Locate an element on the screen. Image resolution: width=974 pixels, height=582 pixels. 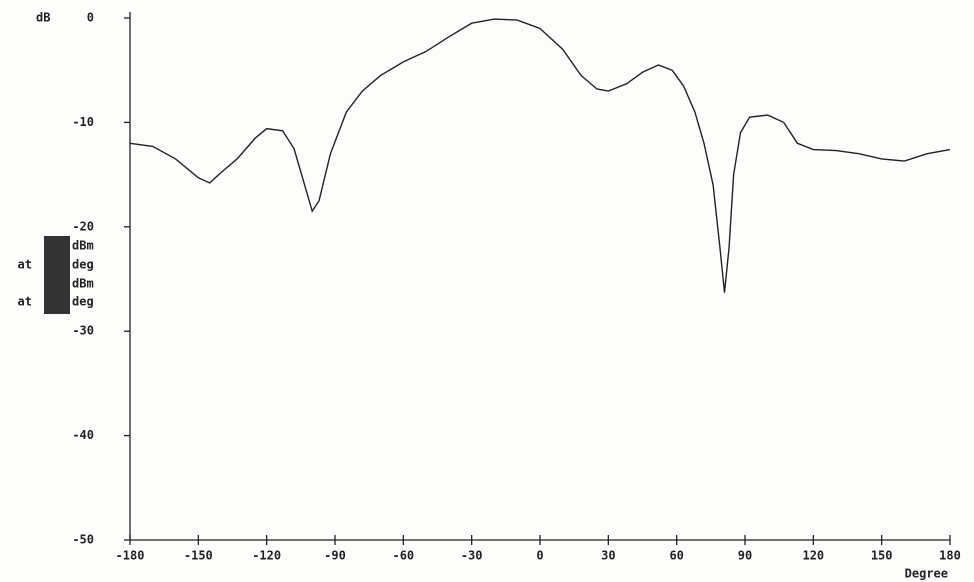
y-tick-label: -20 is located at coordinates (83, 226).